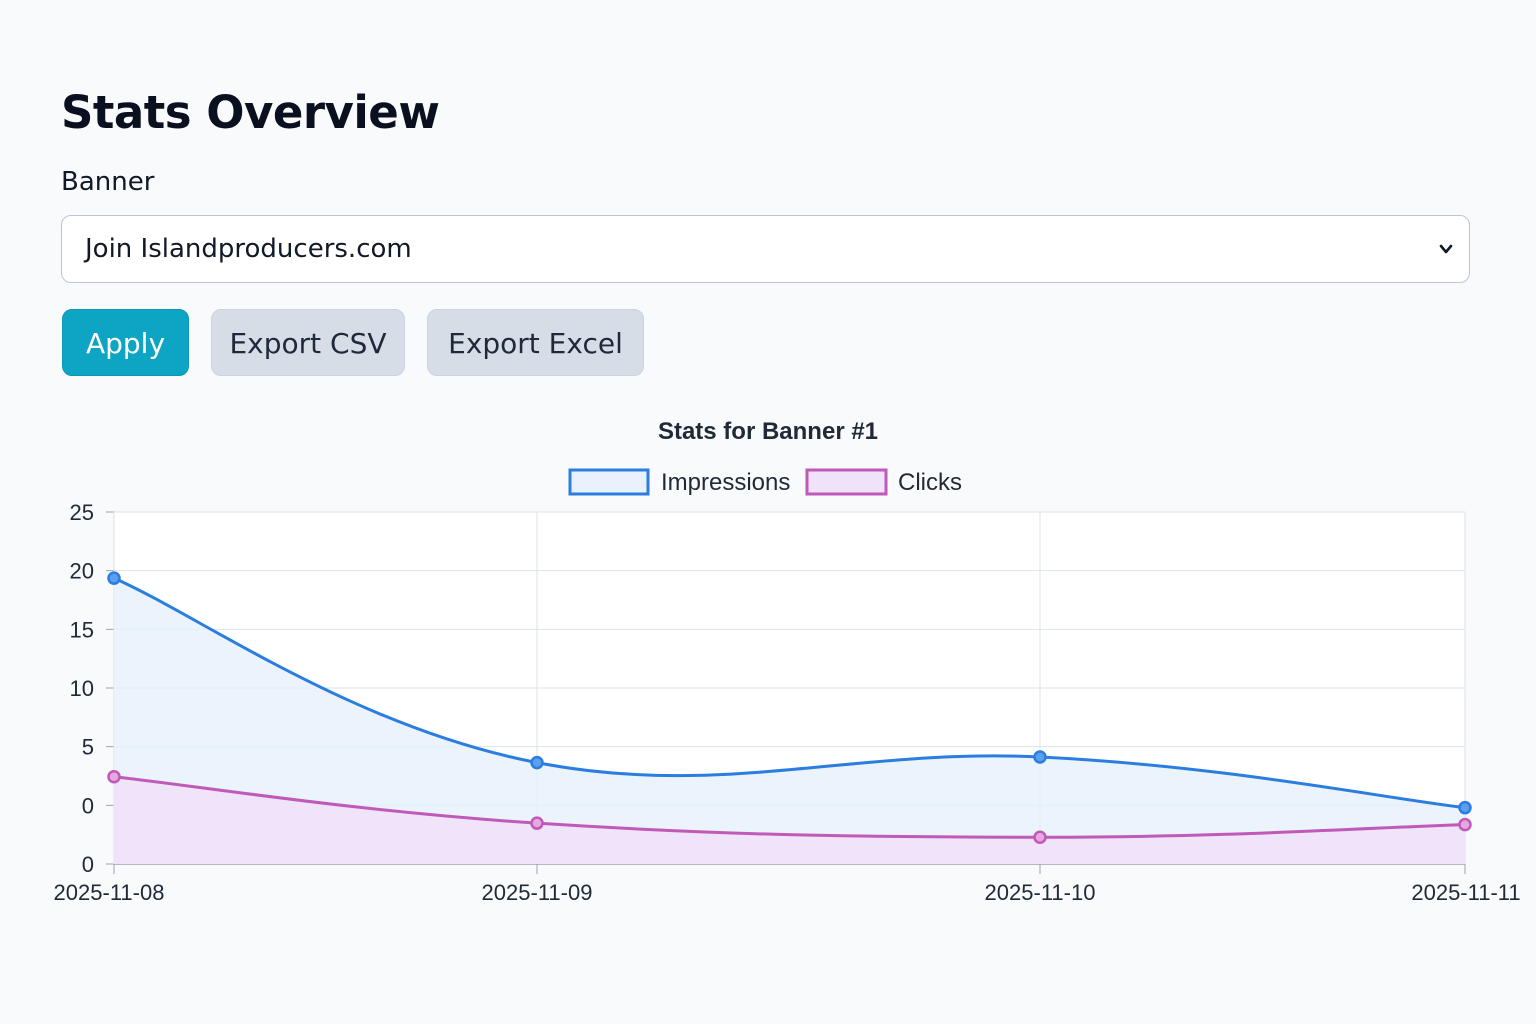  Describe the element at coordinates (248, 249) in the screenshot. I see `banner-select-value: Join Islandproducers.com` at that location.